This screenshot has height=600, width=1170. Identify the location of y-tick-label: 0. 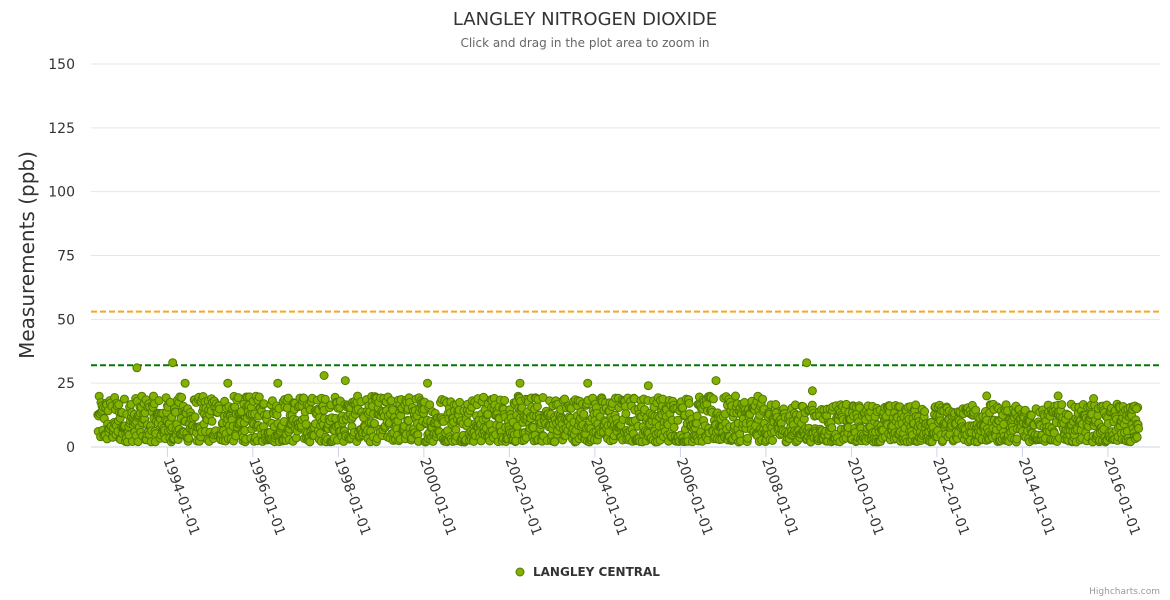
(70, 448).